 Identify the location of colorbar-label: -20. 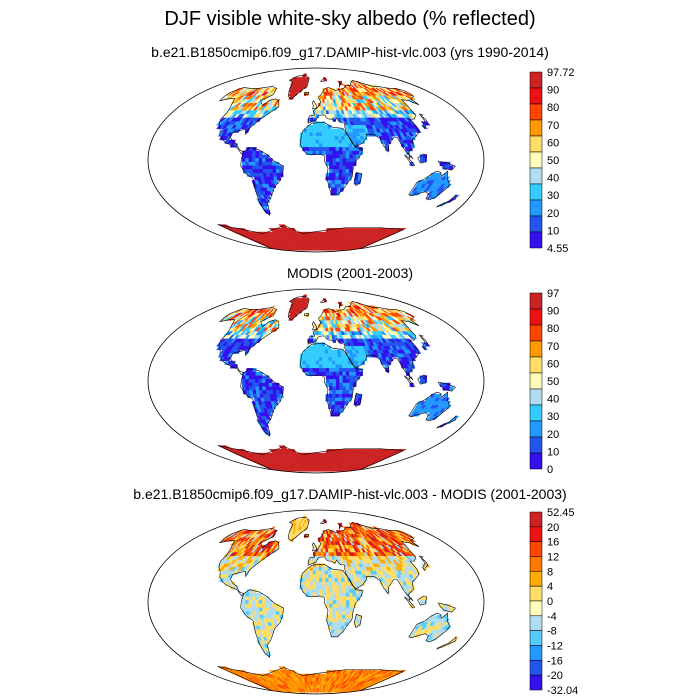
(555, 676).